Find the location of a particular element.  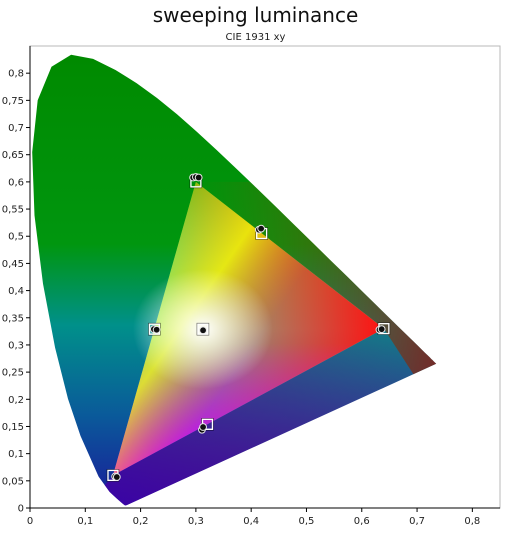

x-tick-label: 0,4 is located at coordinates (251, 521).